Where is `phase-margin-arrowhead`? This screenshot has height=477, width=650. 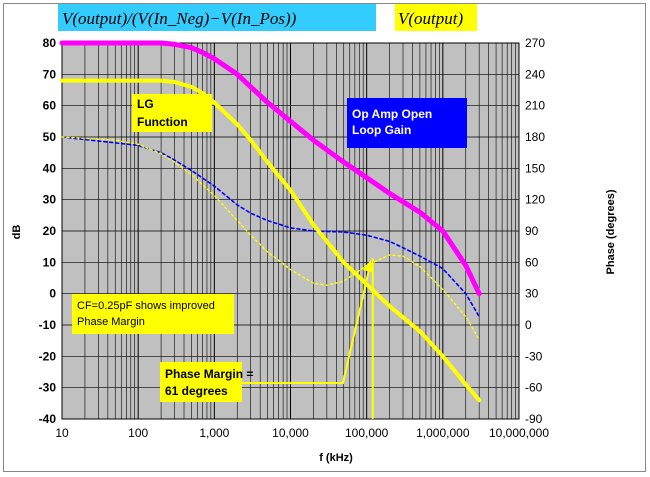 phase-margin-arrowhead is located at coordinates (367, 266).